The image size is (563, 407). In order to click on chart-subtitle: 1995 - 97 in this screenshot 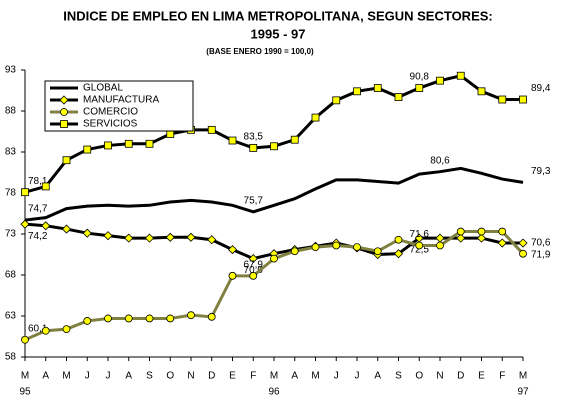, I will do `click(278, 33)`.